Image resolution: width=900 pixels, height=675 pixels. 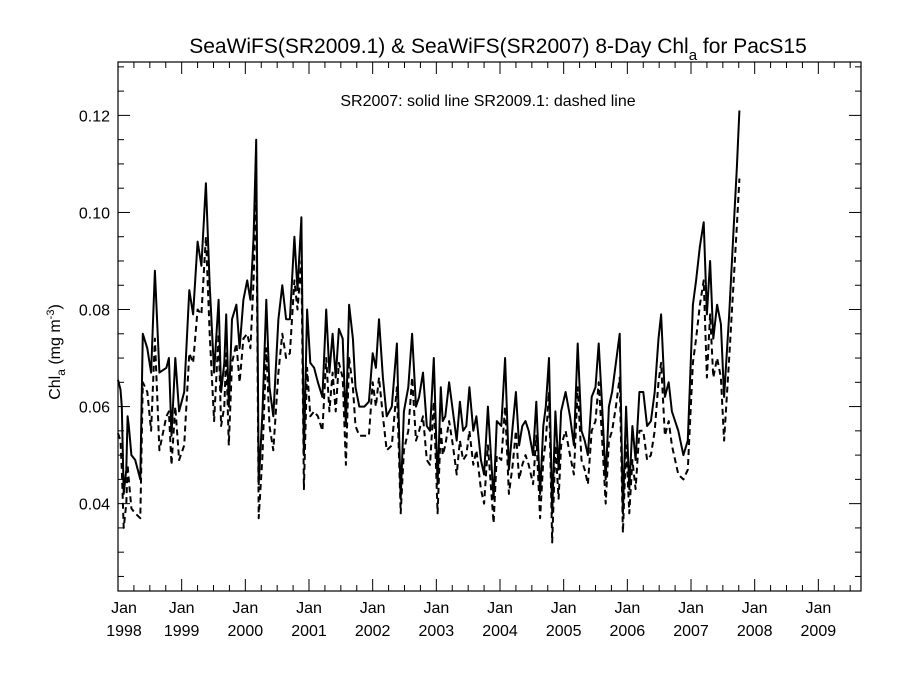 I want to click on y-tick-label: 0.12, so click(x=94, y=116).